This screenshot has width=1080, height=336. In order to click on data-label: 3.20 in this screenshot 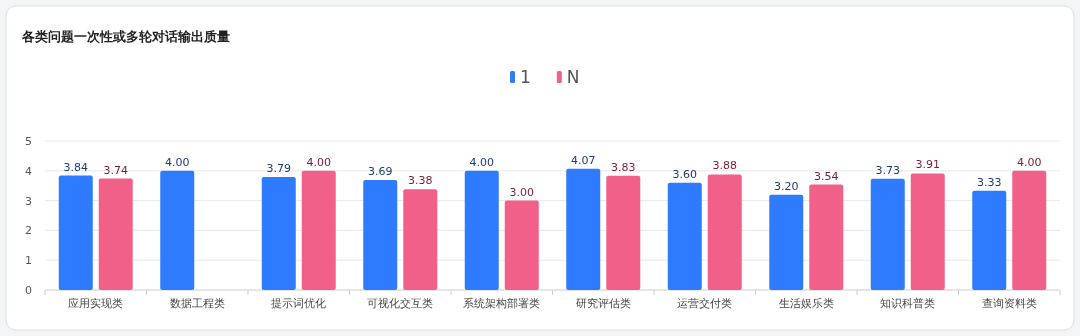, I will do `click(786, 186)`.